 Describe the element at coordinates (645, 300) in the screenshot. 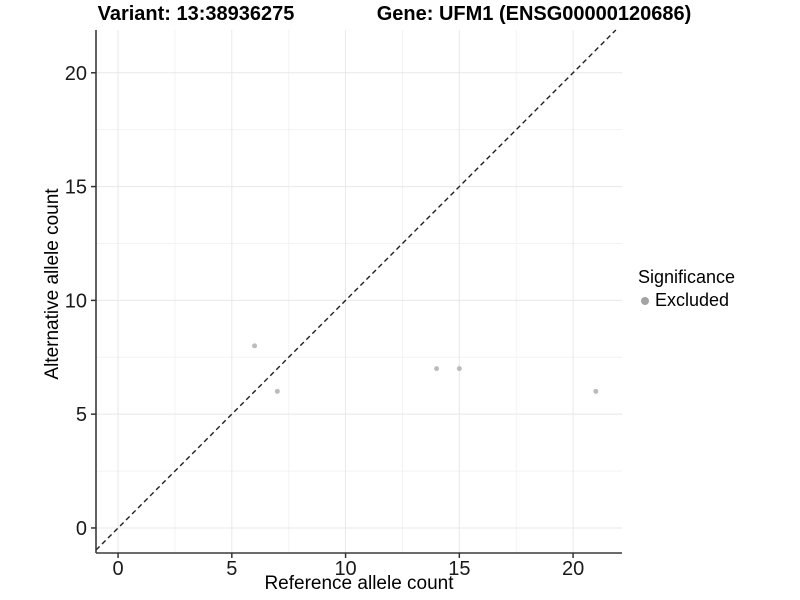

I see `excluded-point-icon` at that location.